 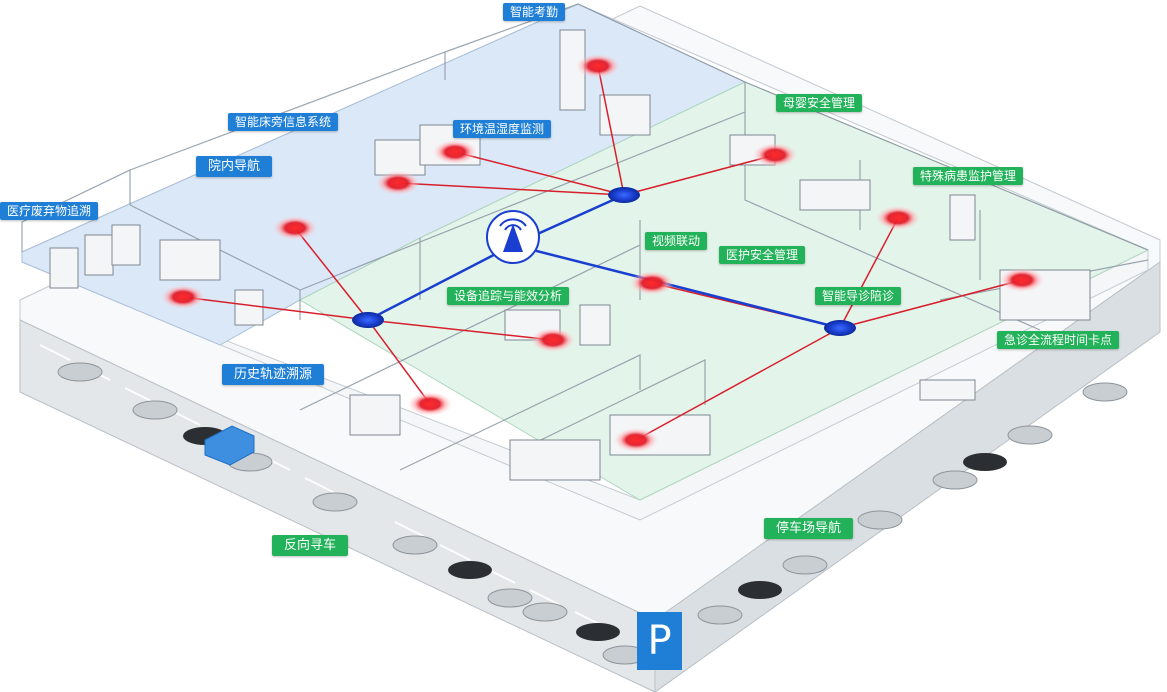 I want to click on beacon-waste, so click(x=183, y=297).